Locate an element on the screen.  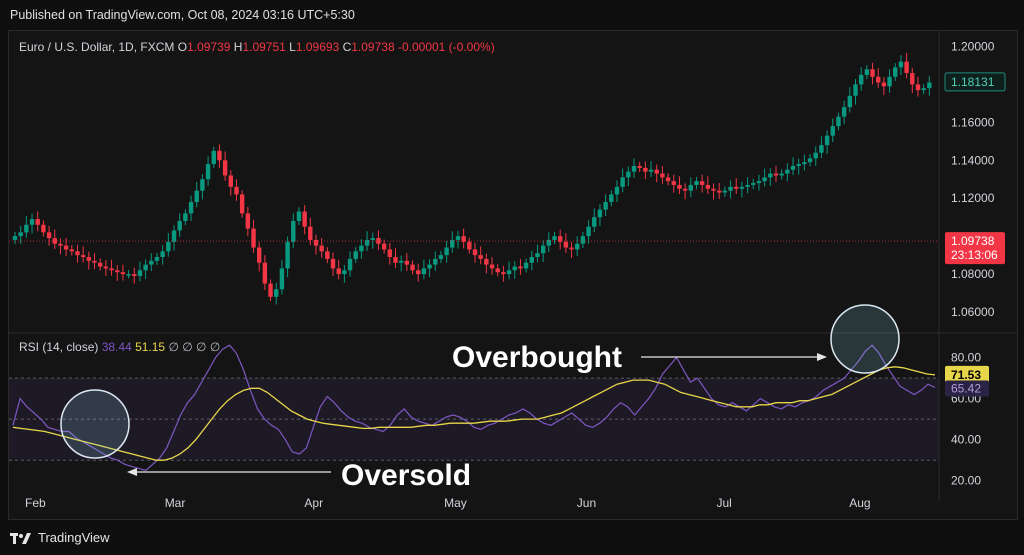
last-price-tag is located at coordinates (975, 82).